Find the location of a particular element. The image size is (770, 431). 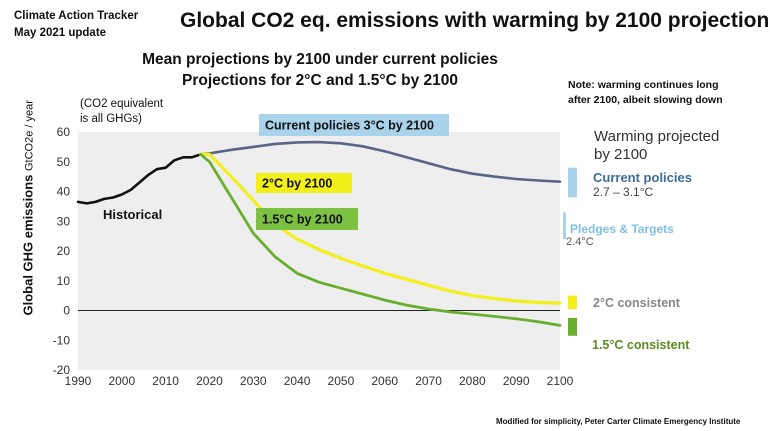

end-range-bar-one-five_c is located at coordinates (572, 326).